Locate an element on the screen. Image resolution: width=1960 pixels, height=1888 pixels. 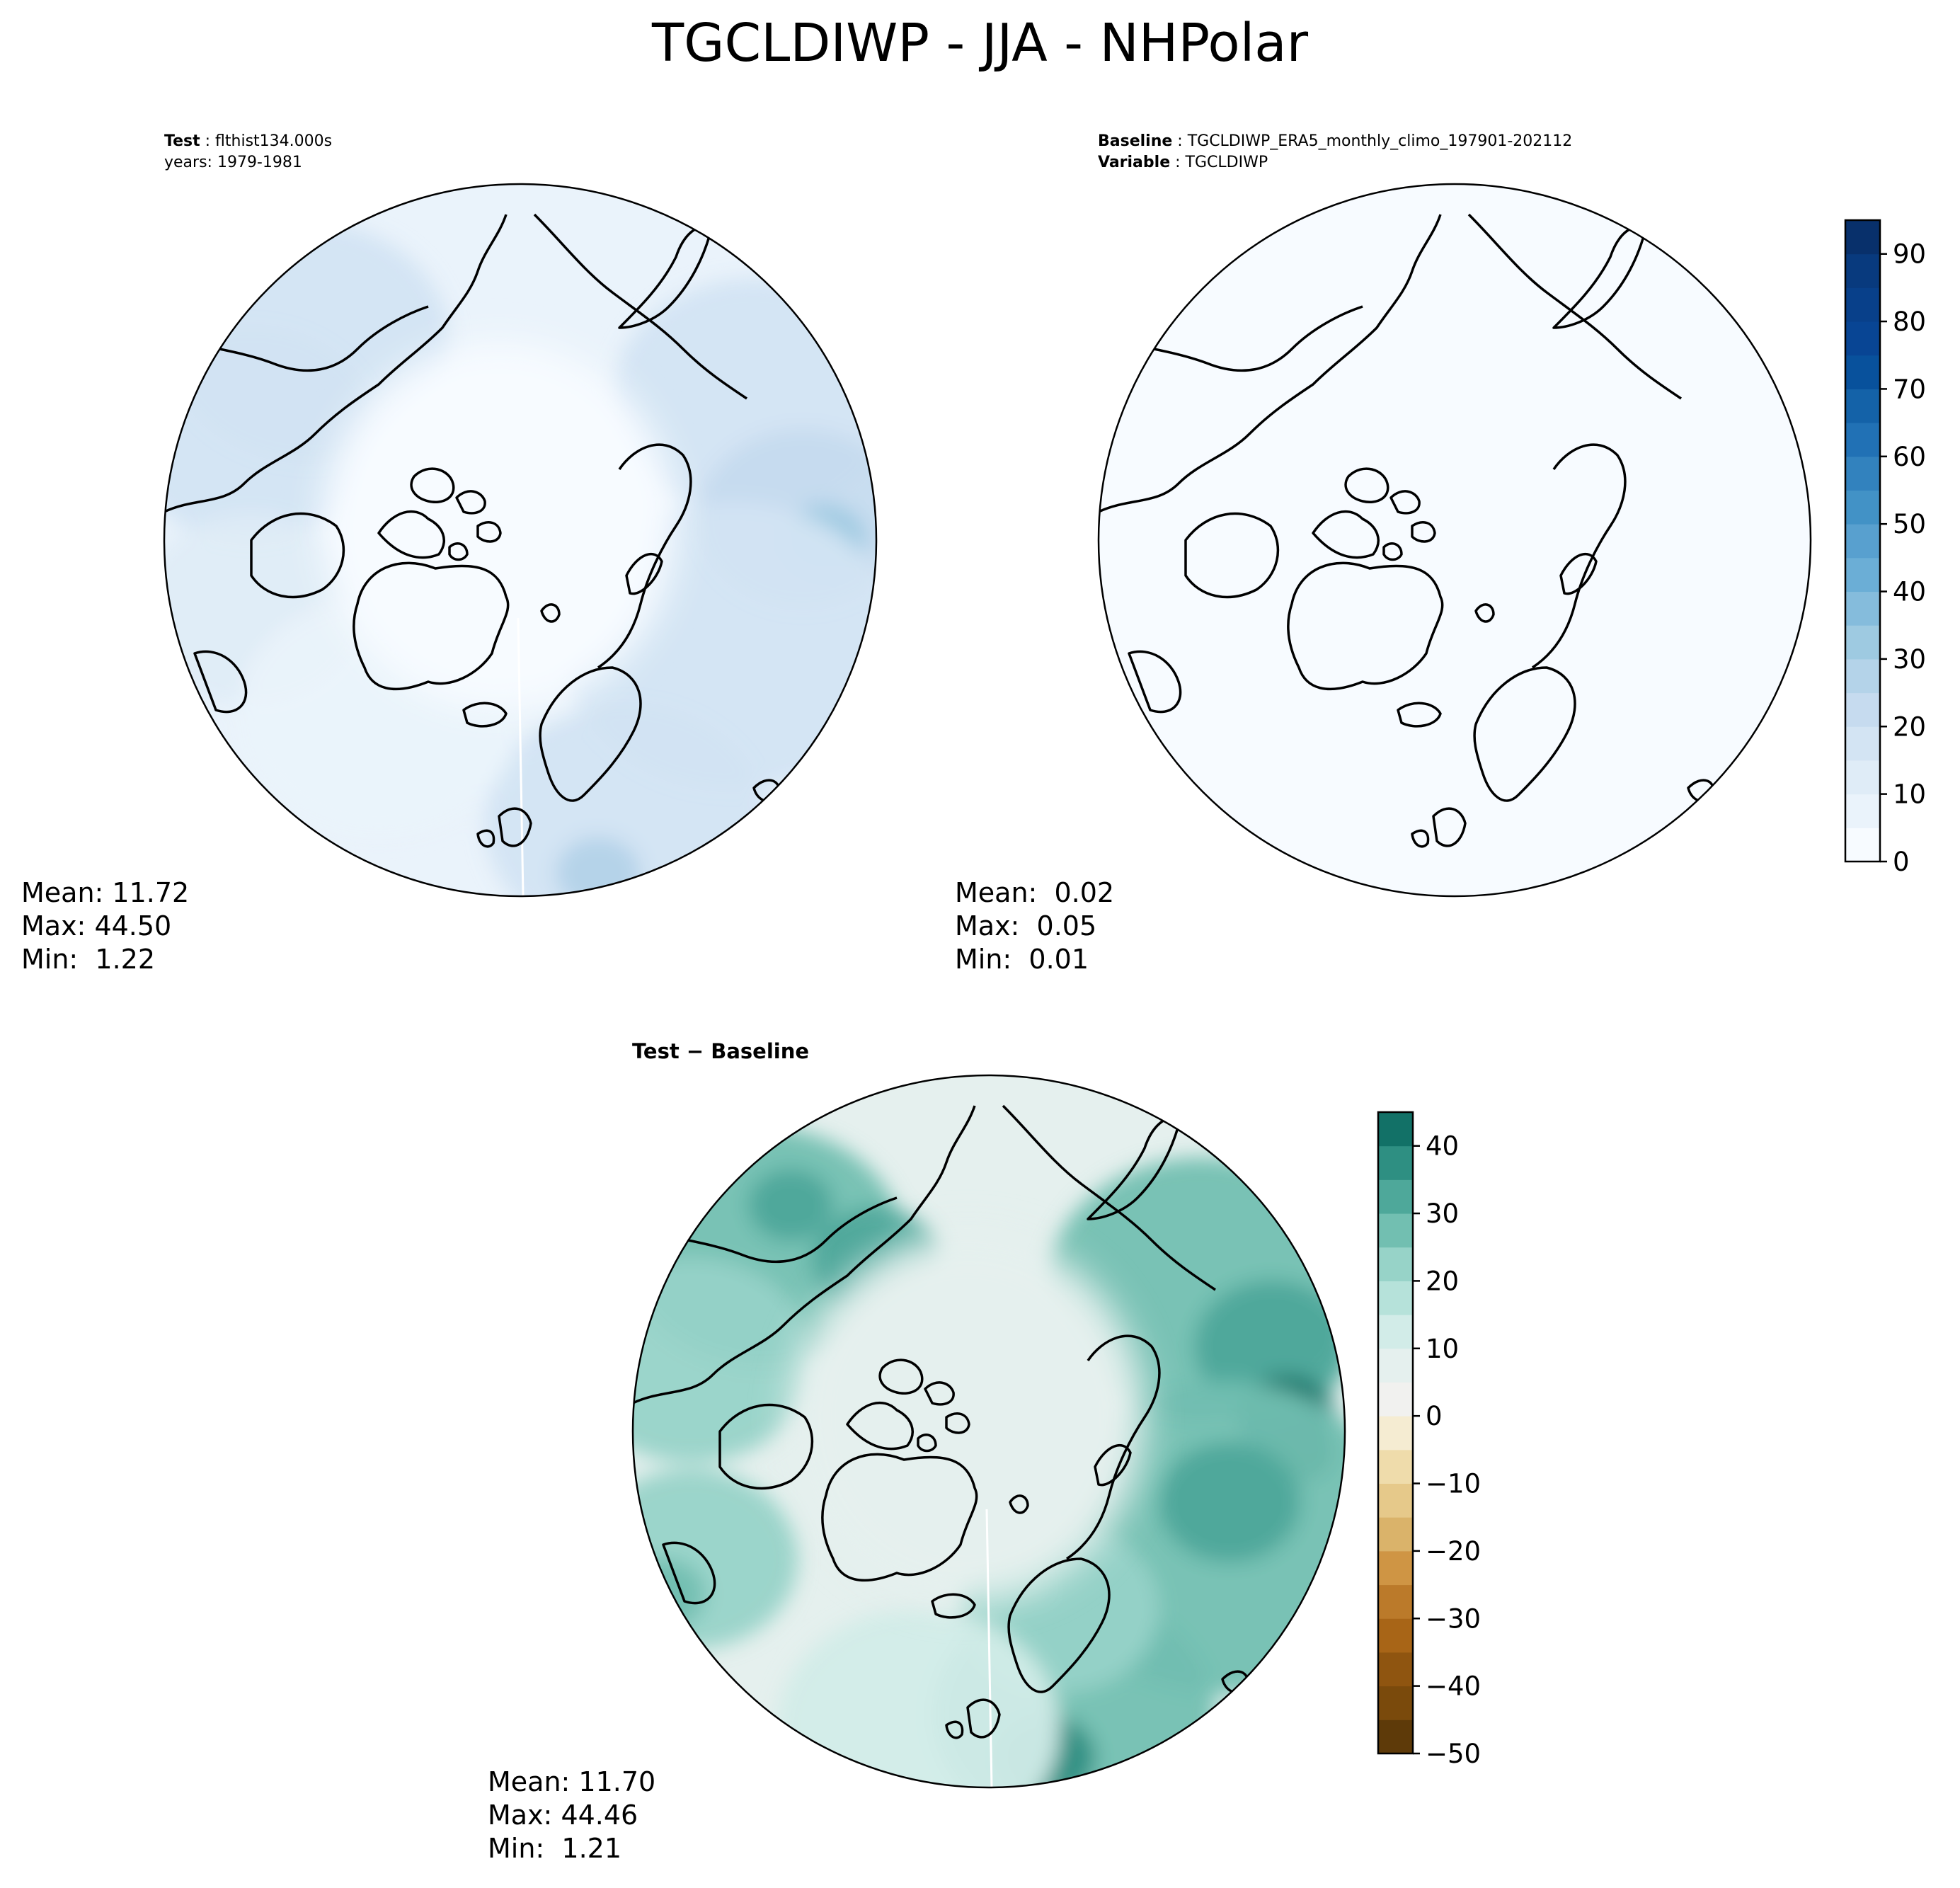
test-stats: Mean: 11.72 Max: 44.50 Min: 1.22 is located at coordinates (105, 926).